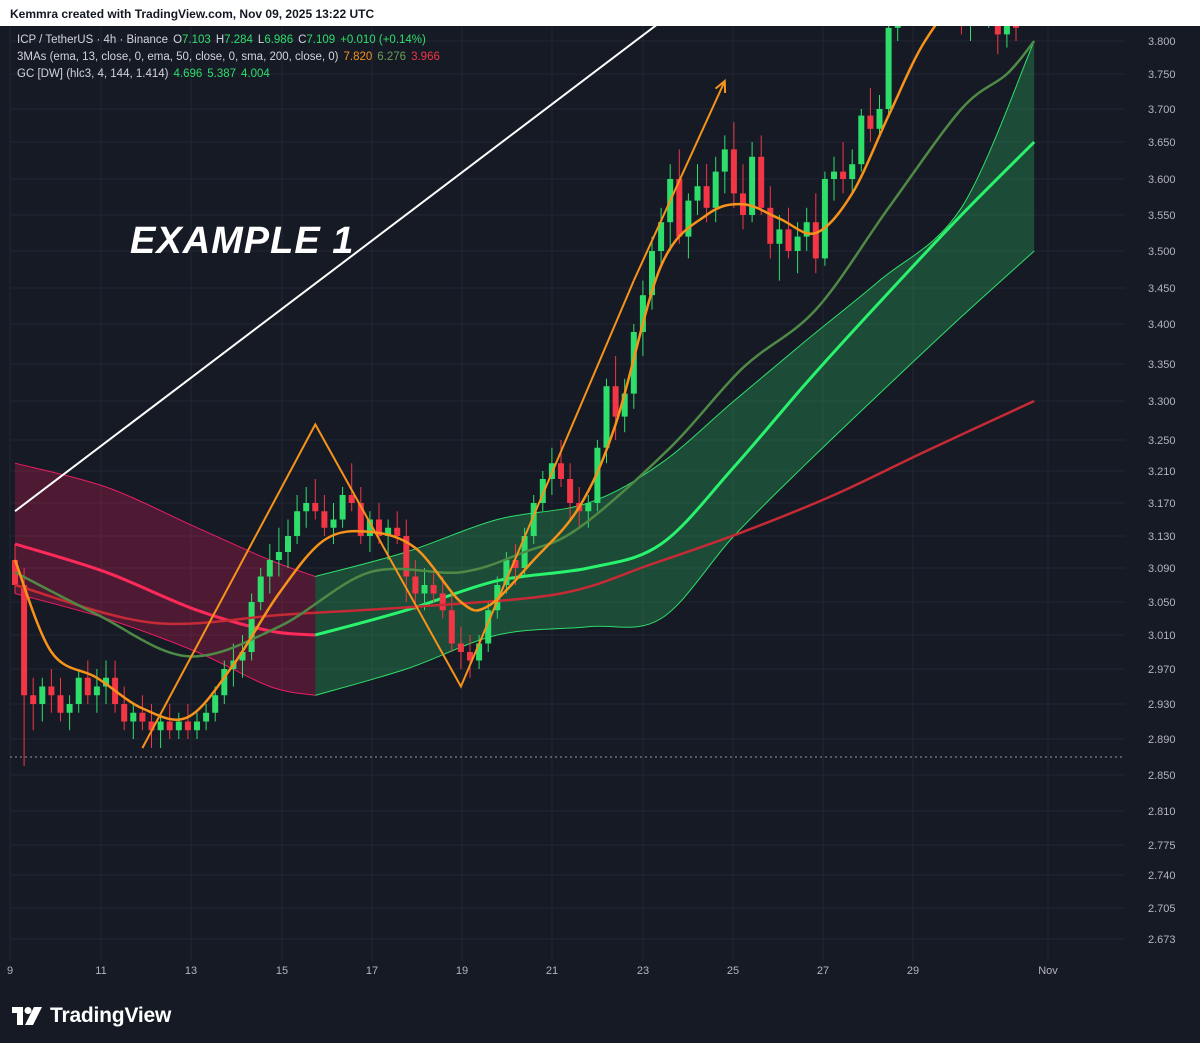  I want to click on tradingview-logo-icon, so click(27, 1016).